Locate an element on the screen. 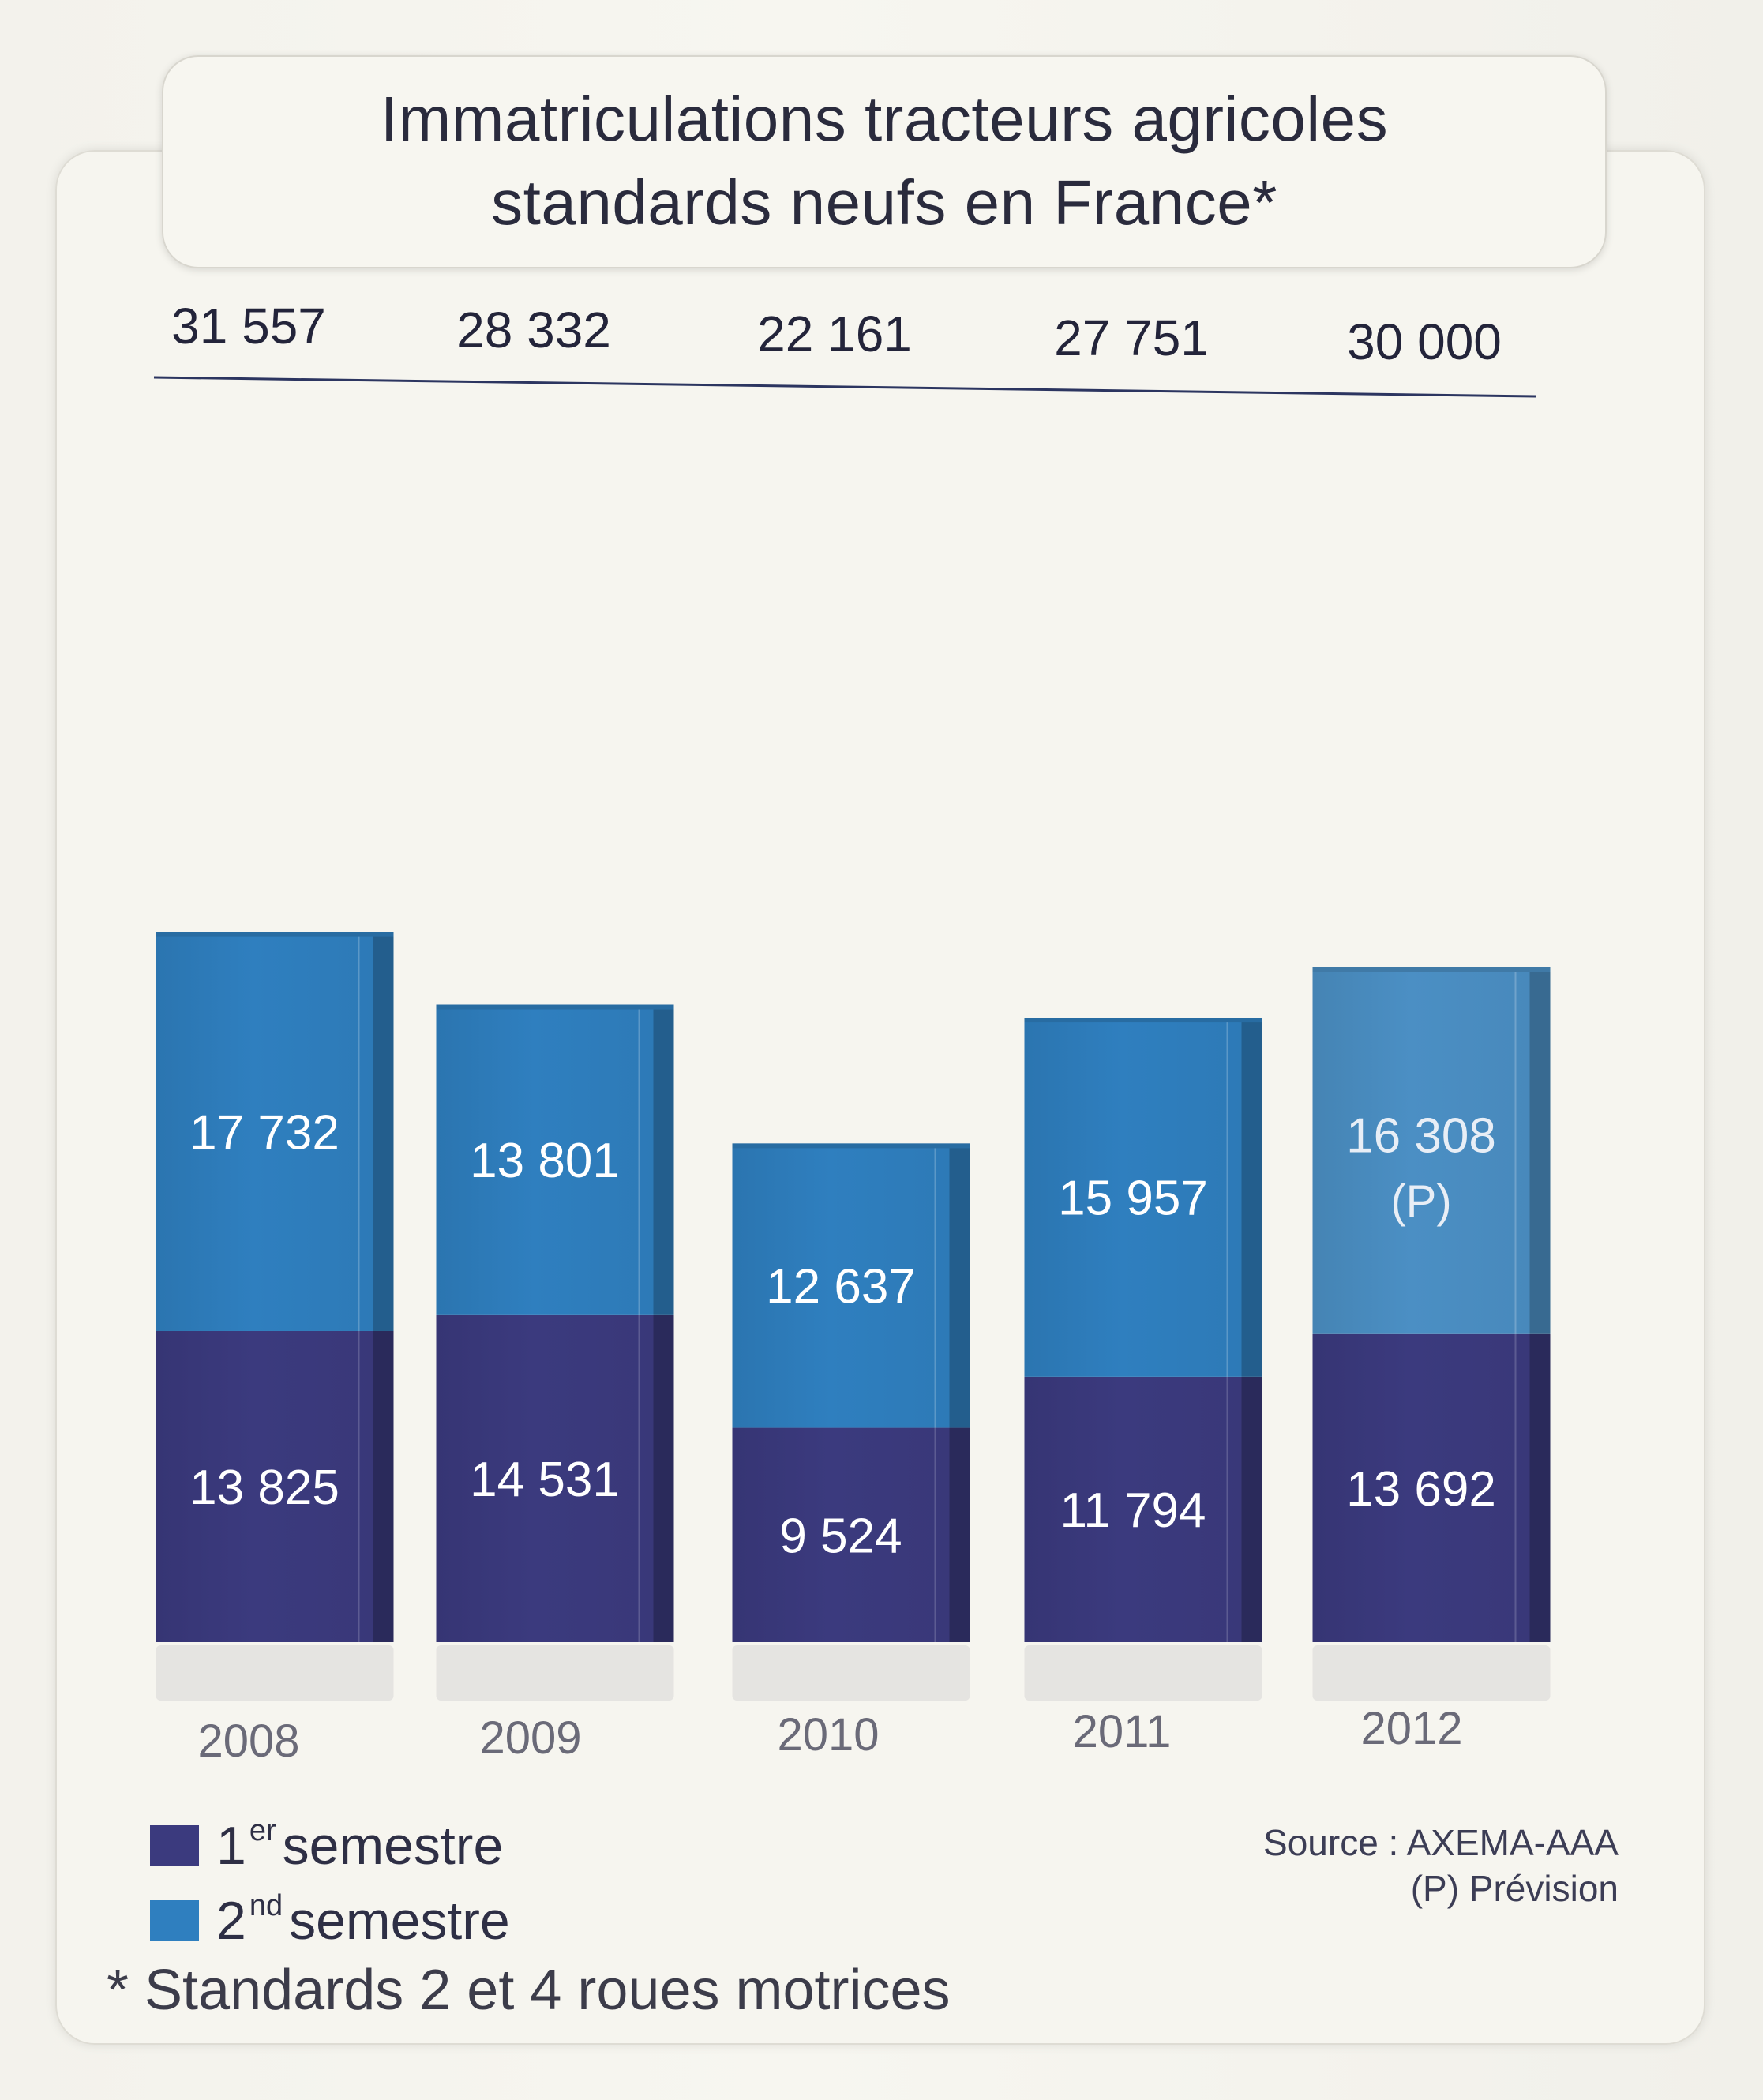 The image size is (1763, 2100). chart-title-line-1: Immatriculations tracteurs agricoles is located at coordinates (885, 119).